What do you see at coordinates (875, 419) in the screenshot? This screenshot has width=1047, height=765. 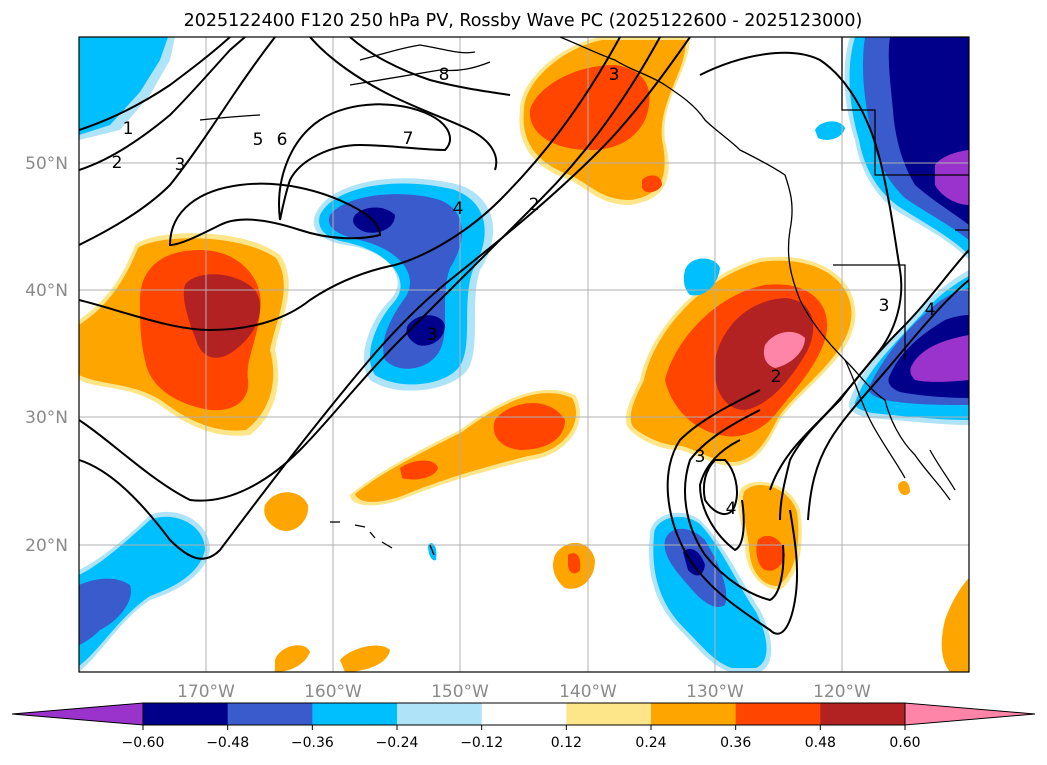 I see `coastline-baja` at bounding box center [875, 419].